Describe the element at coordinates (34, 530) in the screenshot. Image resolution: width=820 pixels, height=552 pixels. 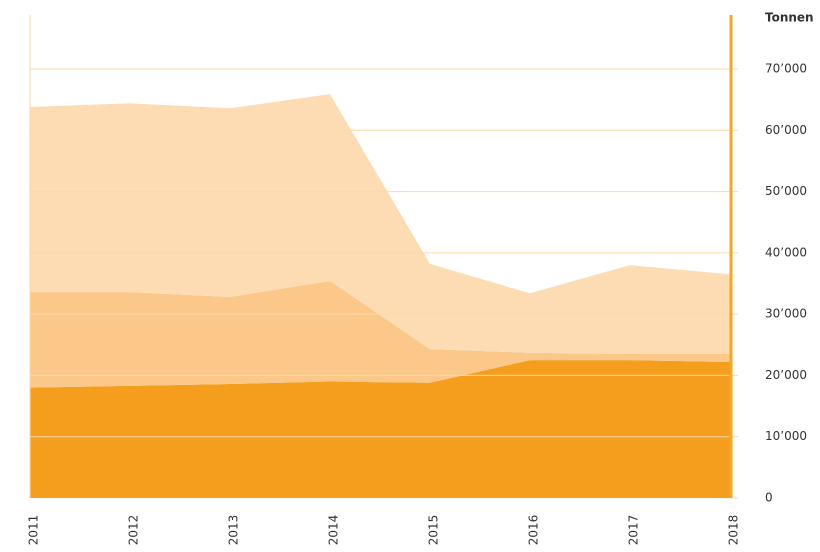
I see `x-tick-label: 2011` at that location.